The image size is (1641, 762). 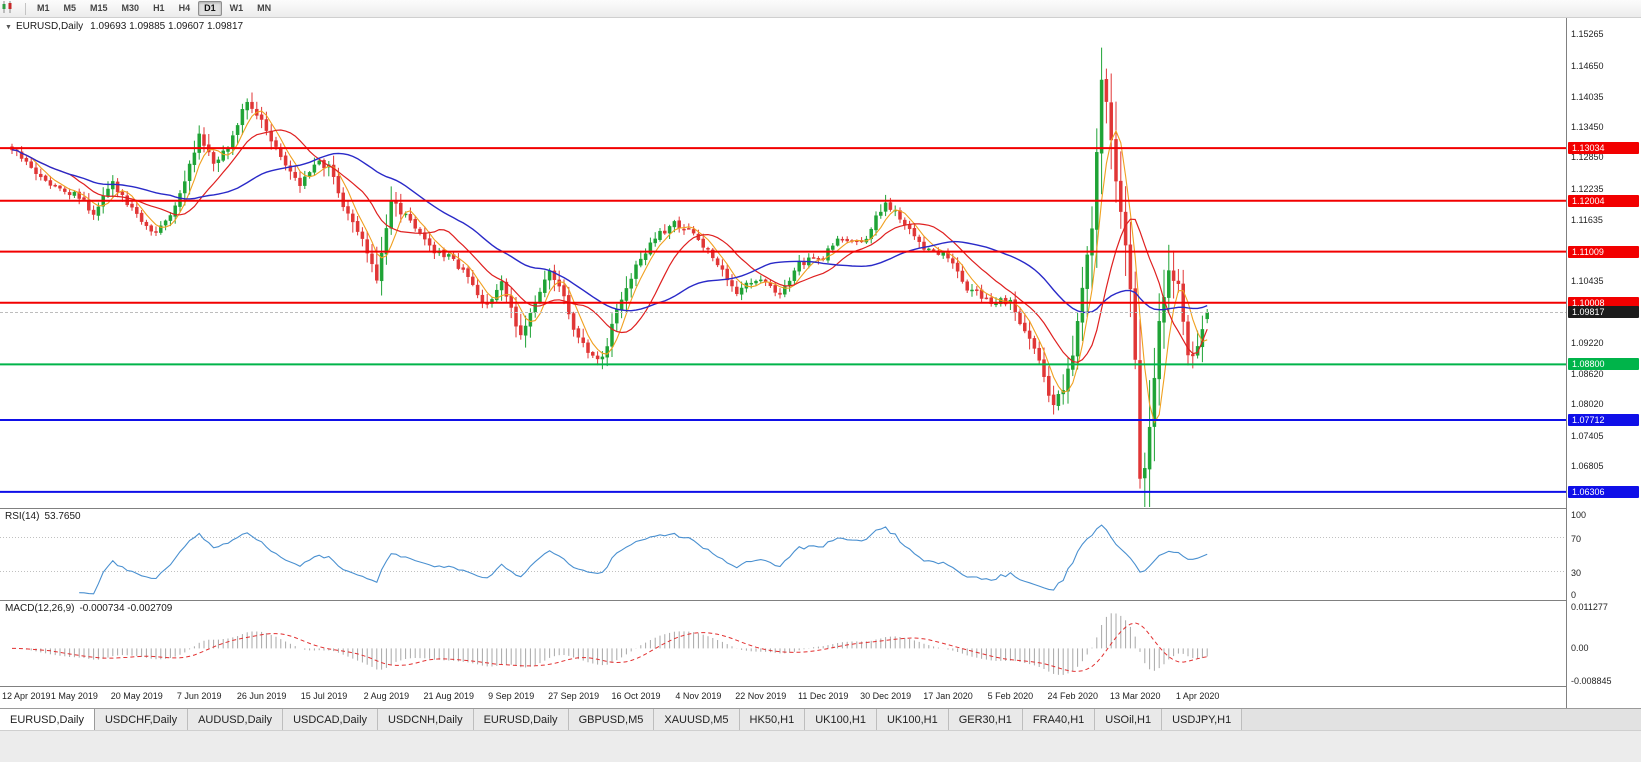 I want to click on price-tick-label: 1.08020, so click(x=1587, y=404).